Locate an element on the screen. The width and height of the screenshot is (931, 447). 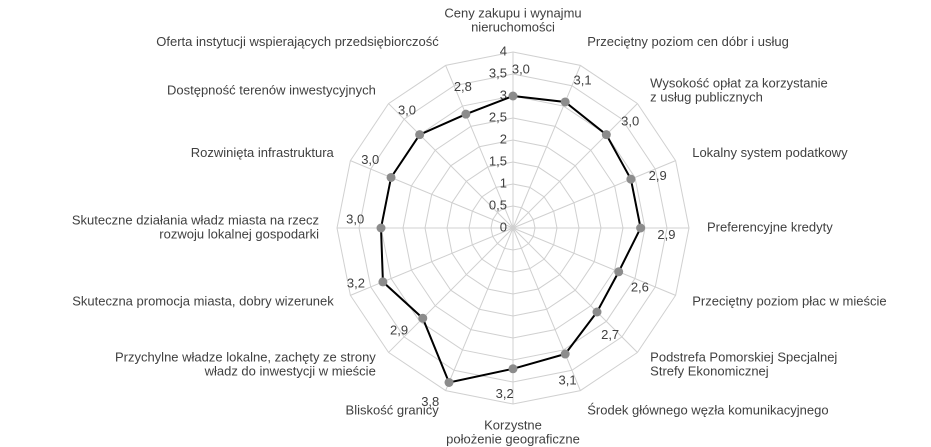
category-label: Dostępność terenów inwestycyjnych is located at coordinates (271, 89).